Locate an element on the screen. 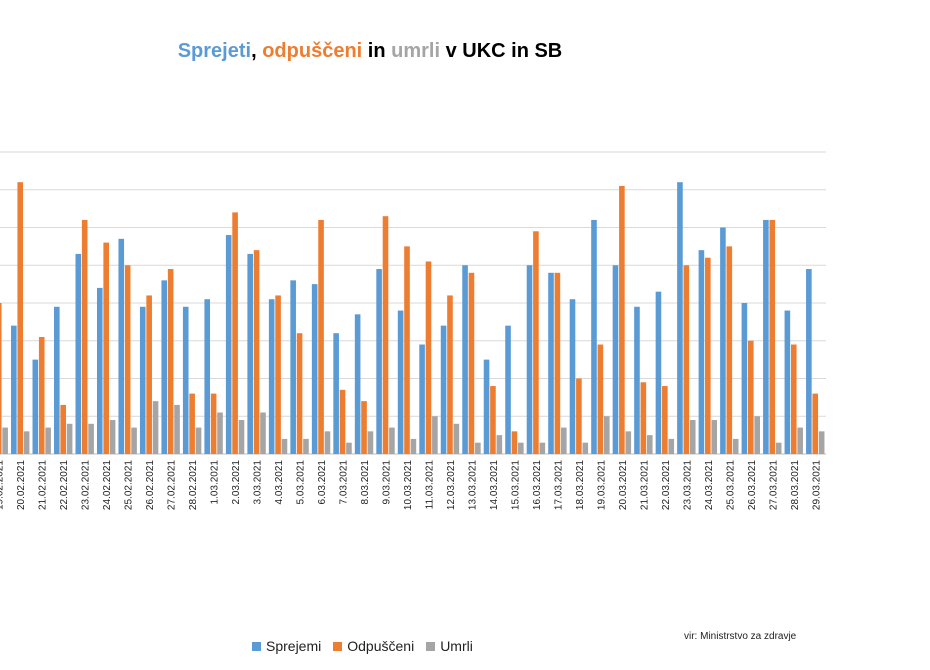  x-tick-label: 17.03.2021 is located at coordinates (558, 485).